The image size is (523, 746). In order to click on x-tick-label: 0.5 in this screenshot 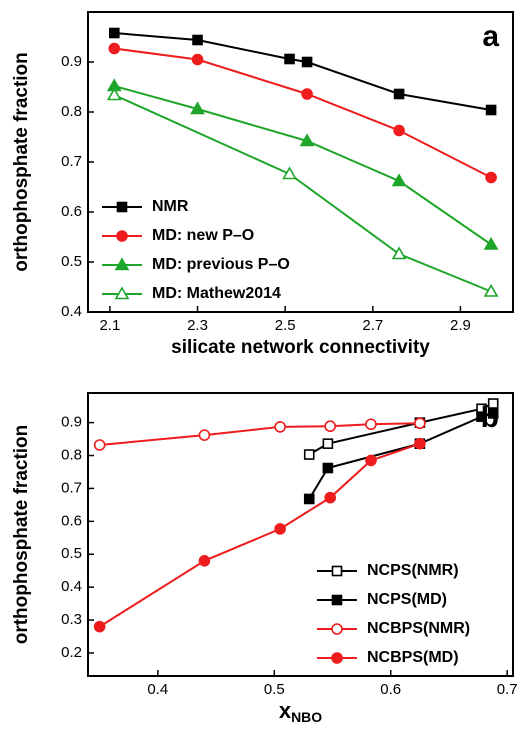, I will do `click(274, 689)`.